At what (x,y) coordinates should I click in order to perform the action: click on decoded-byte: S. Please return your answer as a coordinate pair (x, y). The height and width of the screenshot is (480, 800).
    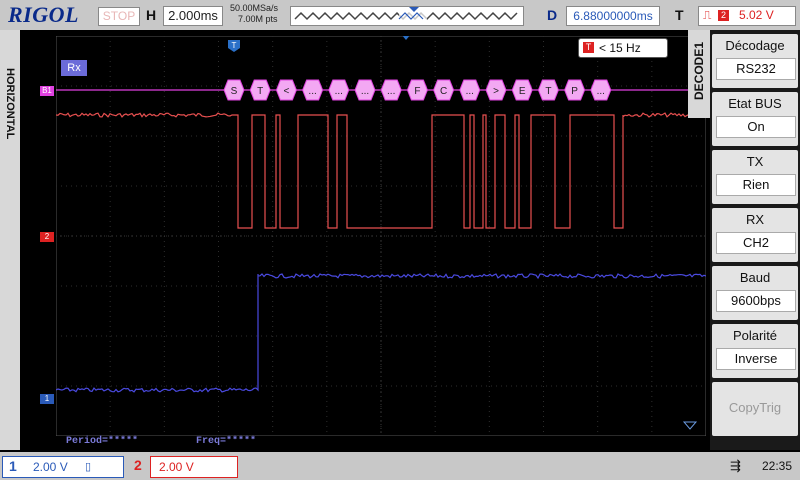
    Looking at the image, I should click on (234, 90).